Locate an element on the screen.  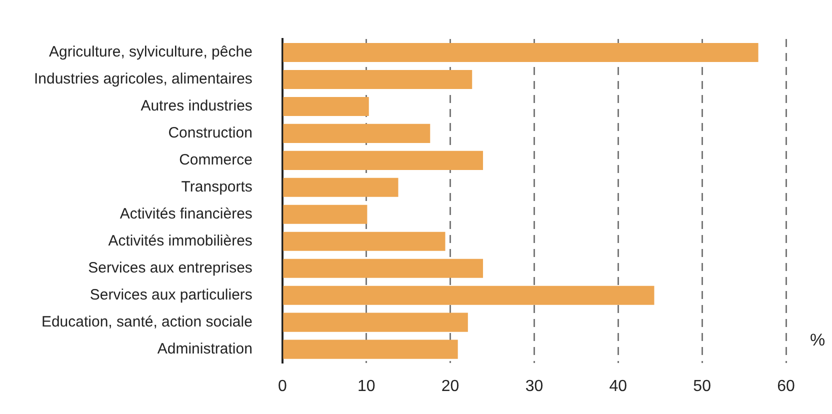
y-tick-label: Construction is located at coordinates (210, 133).